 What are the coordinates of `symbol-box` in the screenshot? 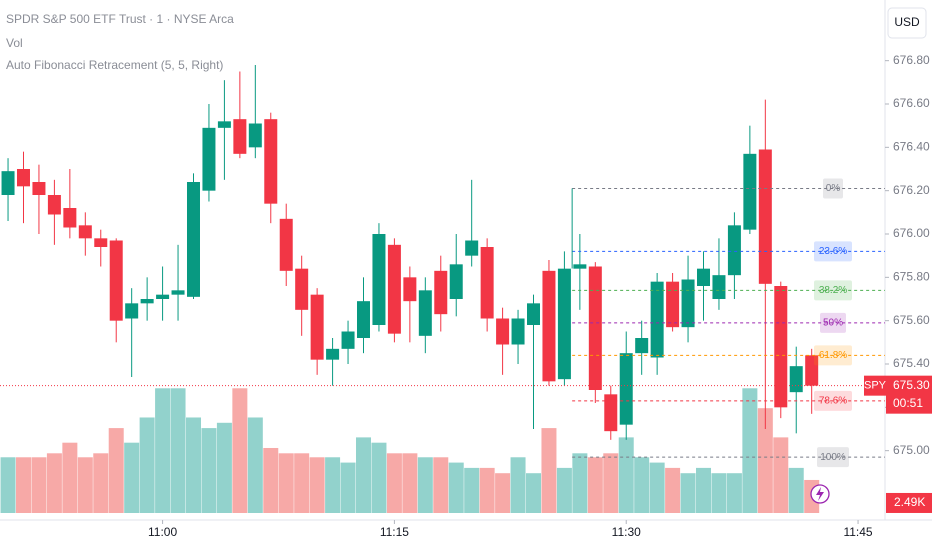 It's located at (875, 385).